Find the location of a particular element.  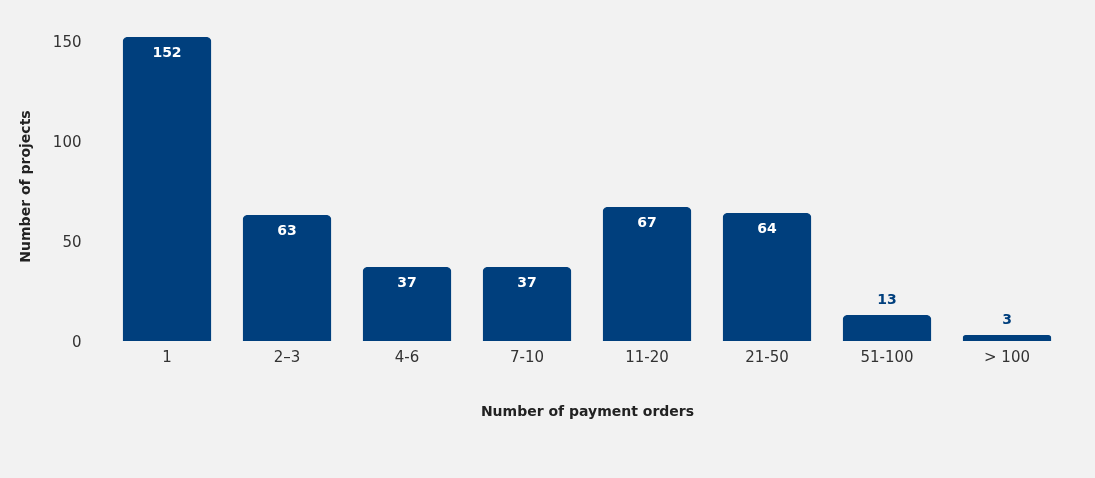

x-tick-label: > 100 is located at coordinates (1007, 356).